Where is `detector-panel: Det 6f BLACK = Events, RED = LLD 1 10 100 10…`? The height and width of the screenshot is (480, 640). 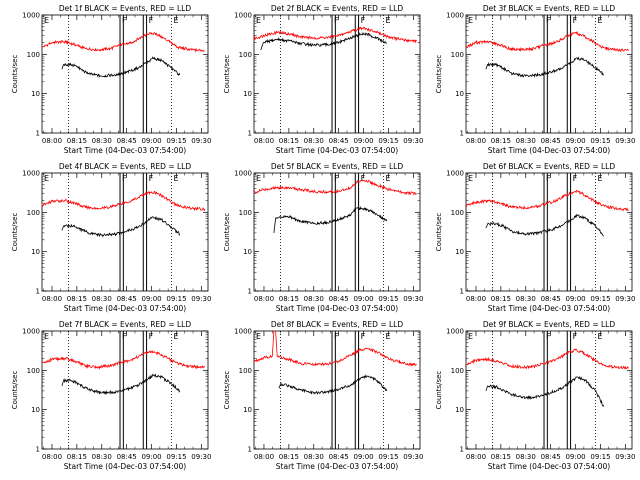
detector-panel: Det 6f BLACK = Events, RED = LLD 1 10 100 10… is located at coordinates (535, 237).